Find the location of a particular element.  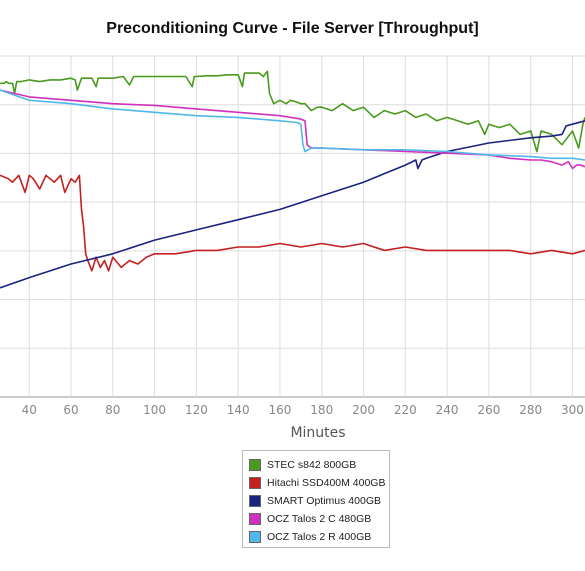

x-tick-label: 160 is located at coordinates (280, 410).